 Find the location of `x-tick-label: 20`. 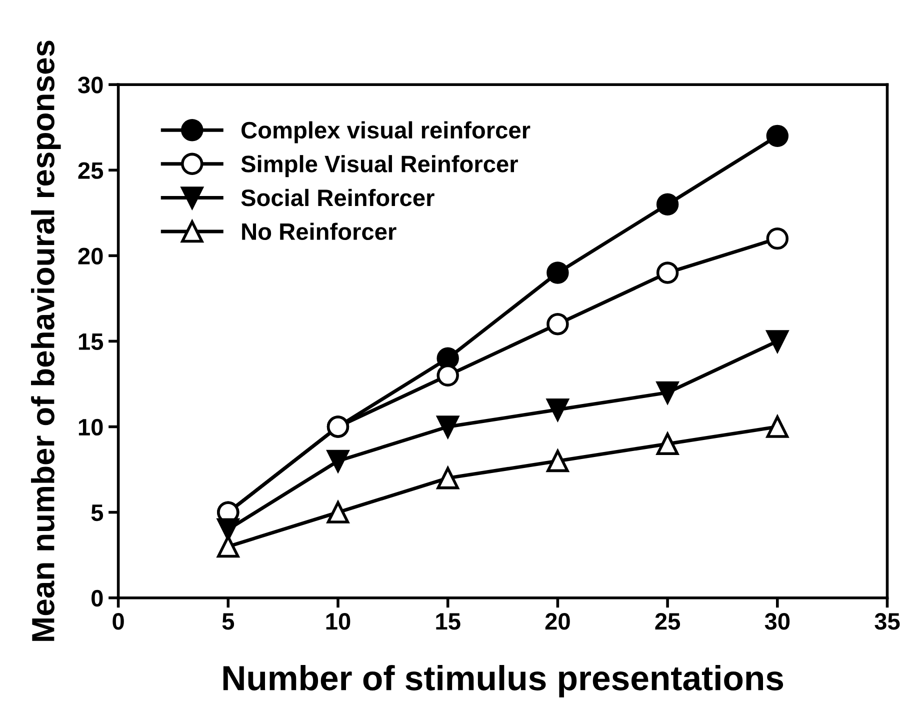

x-tick-label: 20 is located at coordinates (557, 621).